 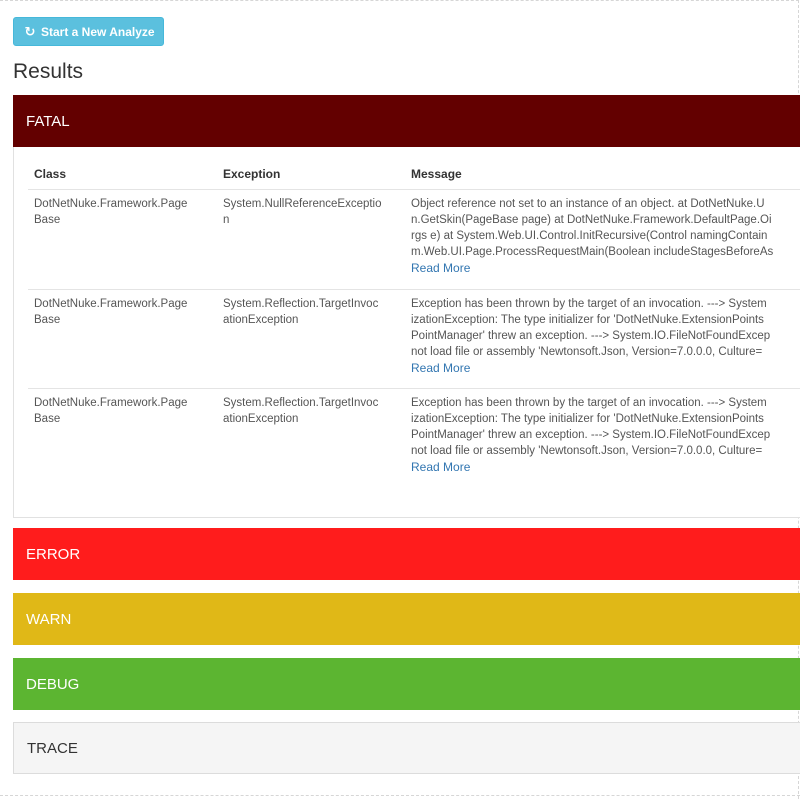 I want to click on table-header: Class Exception Message, so click(x=407, y=168).